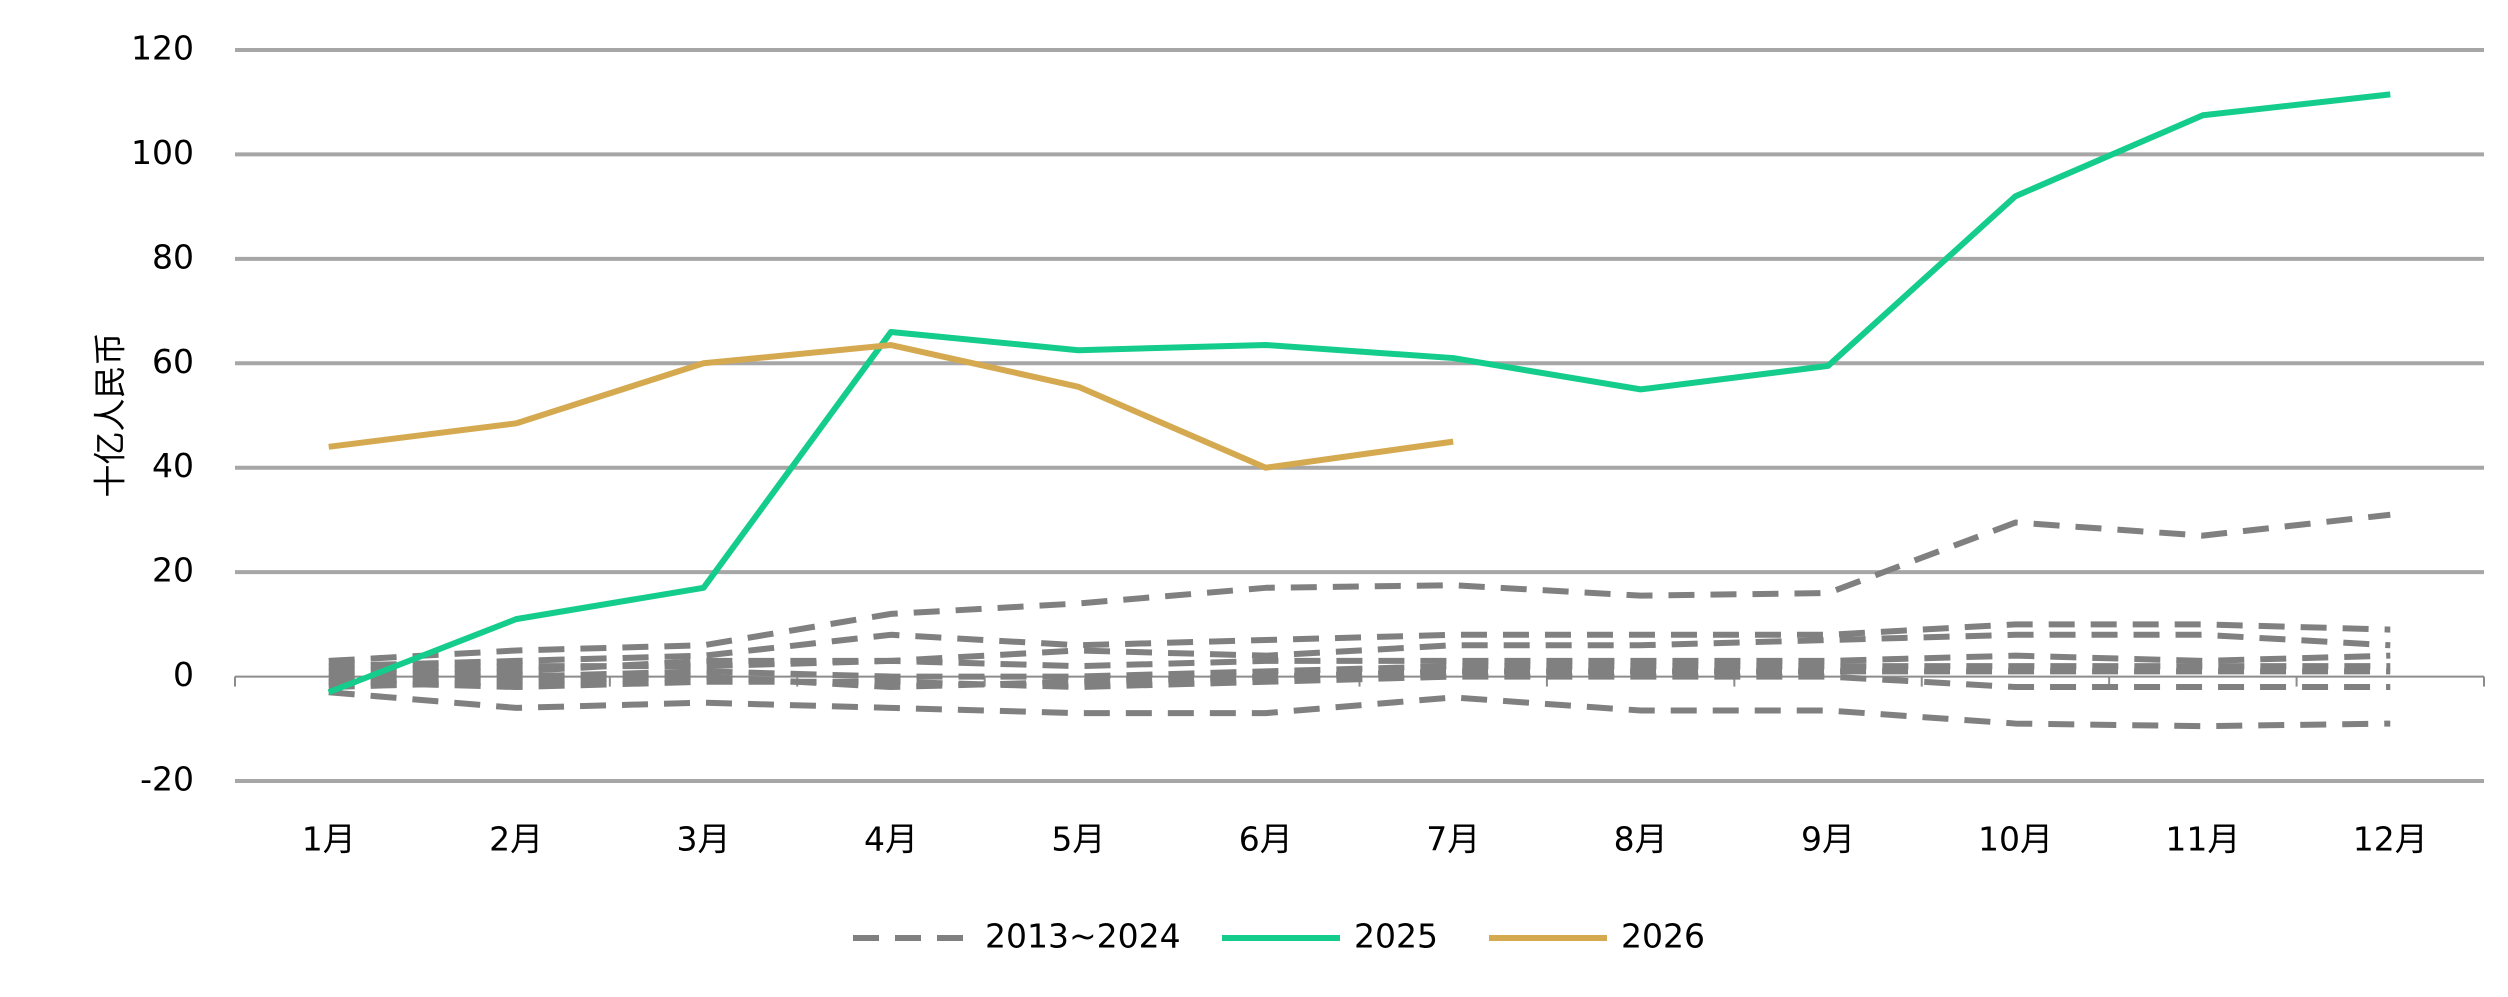 This screenshot has width=2508, height=997. Describe the element at coordinates (183, 674) in the screenshot. I see `y-tick-label: 0` at that location.